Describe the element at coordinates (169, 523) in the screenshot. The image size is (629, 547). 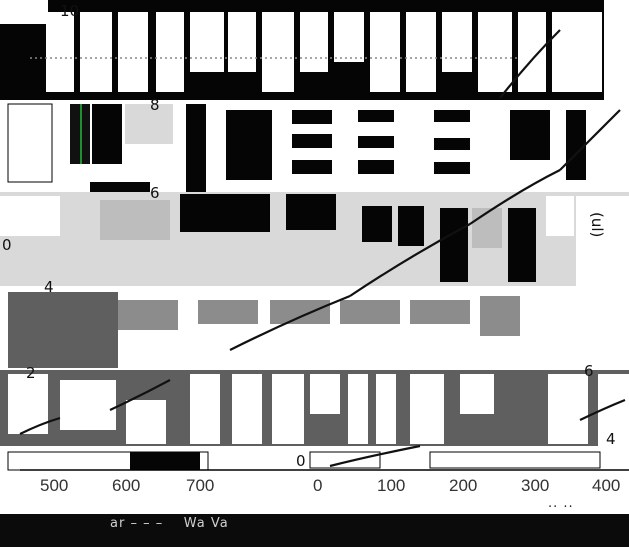
I see `bottom-strip-text-left: ar – – – Wa Va` at that location.